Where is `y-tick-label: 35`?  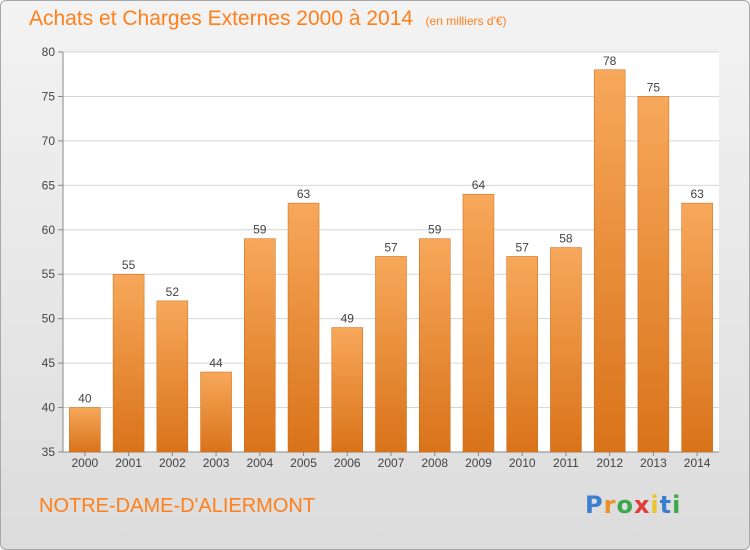 y-tick-label: 35 is located at coordinates (49, 452).